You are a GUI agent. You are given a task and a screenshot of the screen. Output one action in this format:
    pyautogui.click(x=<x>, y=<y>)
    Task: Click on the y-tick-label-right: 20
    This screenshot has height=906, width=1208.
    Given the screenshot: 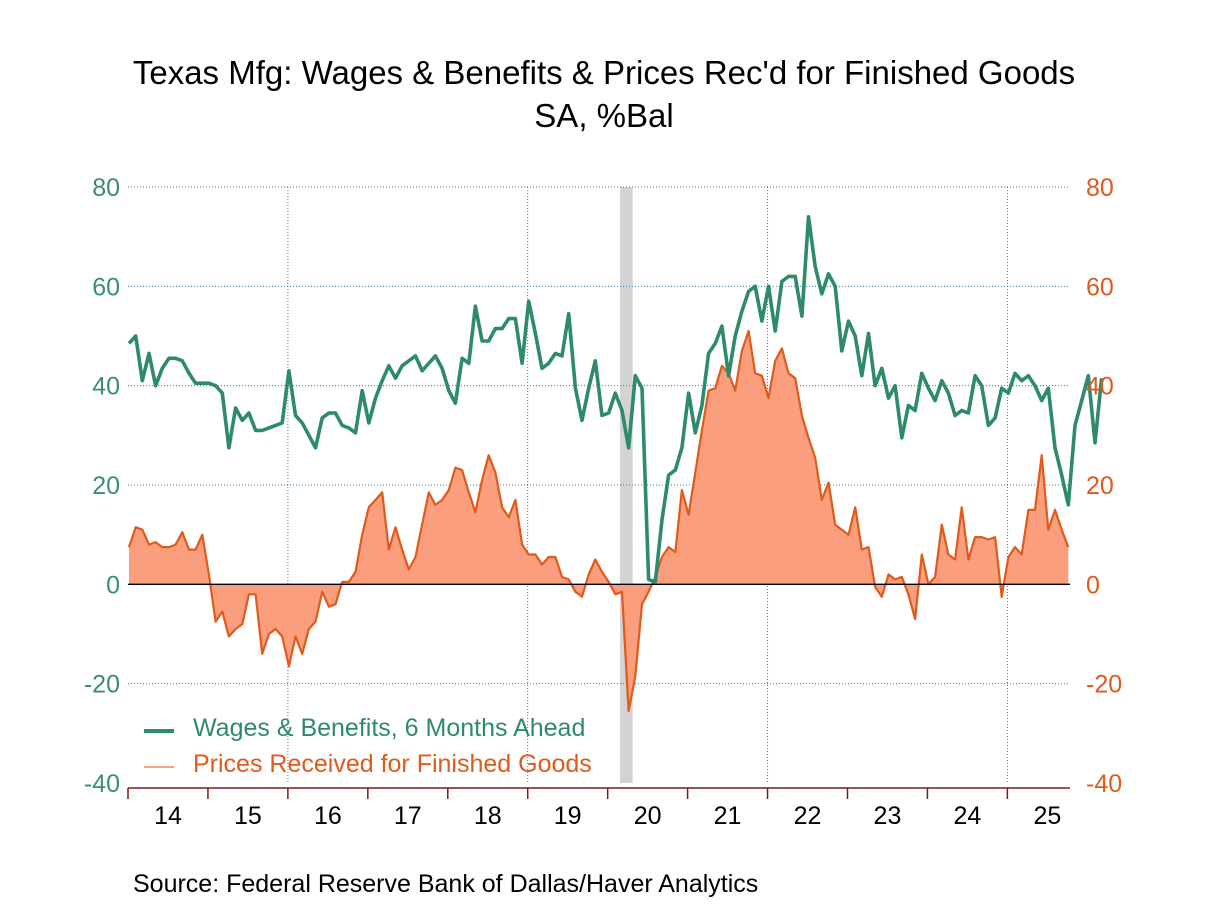 What is the action you would take?
    pyautogui.click(x=1100, y=486)
    